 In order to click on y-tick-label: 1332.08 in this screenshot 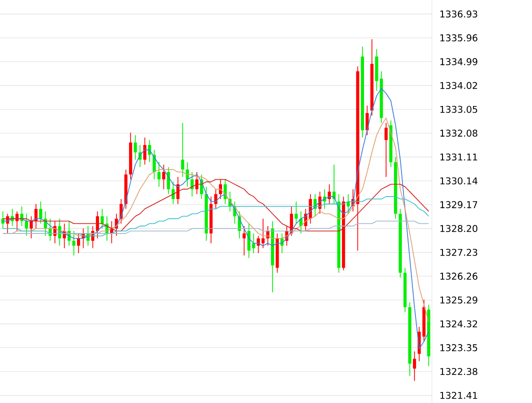, I will do `click(459, 133)`.